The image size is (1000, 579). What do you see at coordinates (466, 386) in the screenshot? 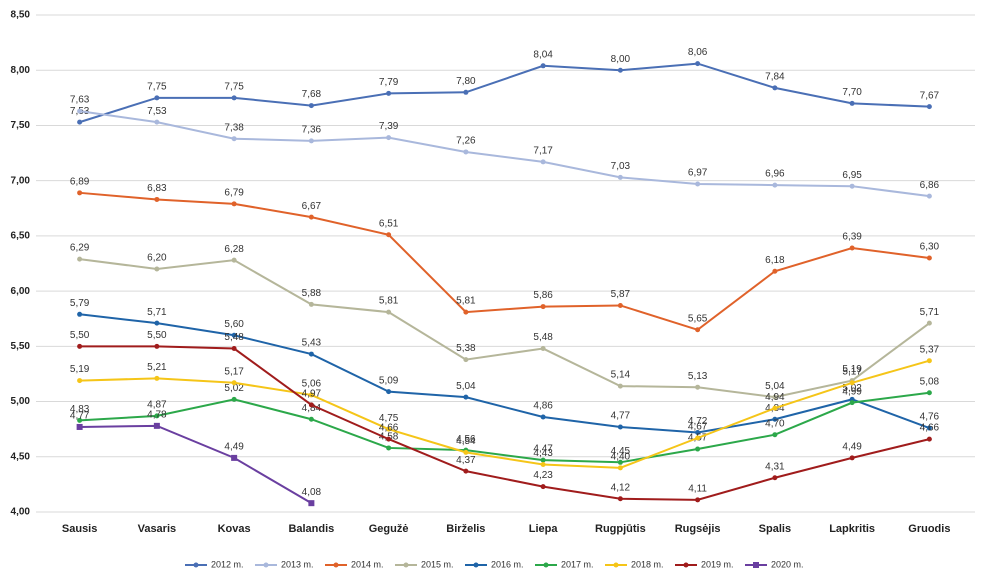
I see `data-label: 5,04` at bounding box center [466, 386].